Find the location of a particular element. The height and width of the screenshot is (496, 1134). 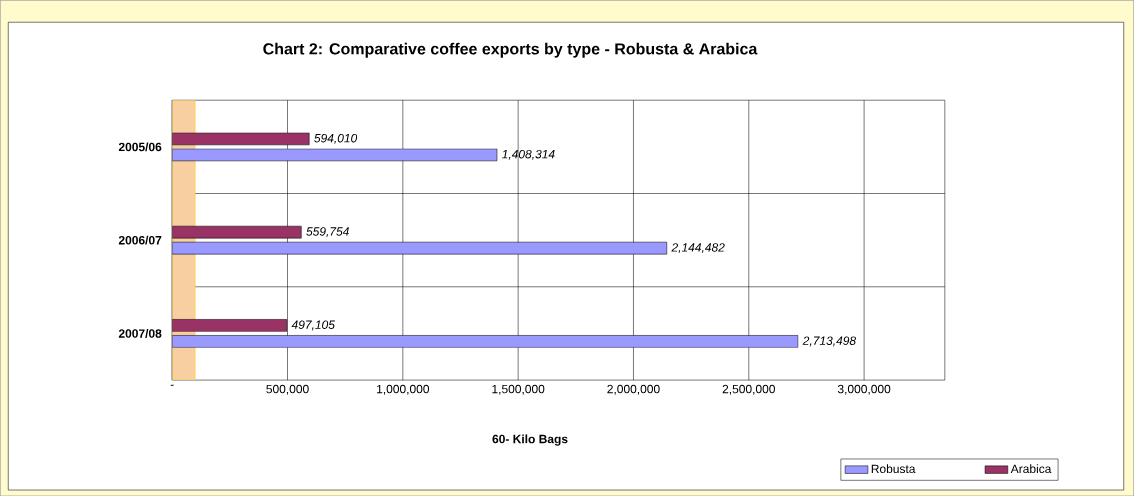

data-label: 1,408,314 is located at coordinates (528, 154).